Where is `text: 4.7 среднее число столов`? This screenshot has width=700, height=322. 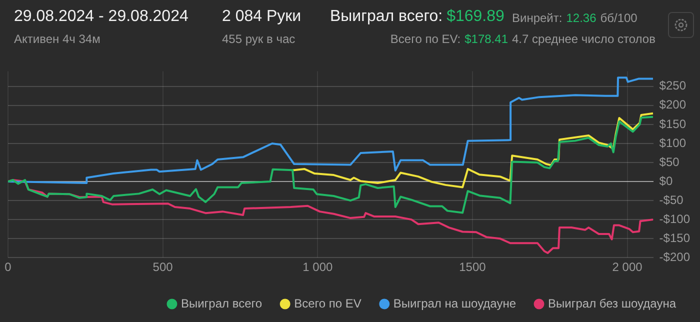
text: 4.7 среднее число столов is located at coordinates (584, 39).